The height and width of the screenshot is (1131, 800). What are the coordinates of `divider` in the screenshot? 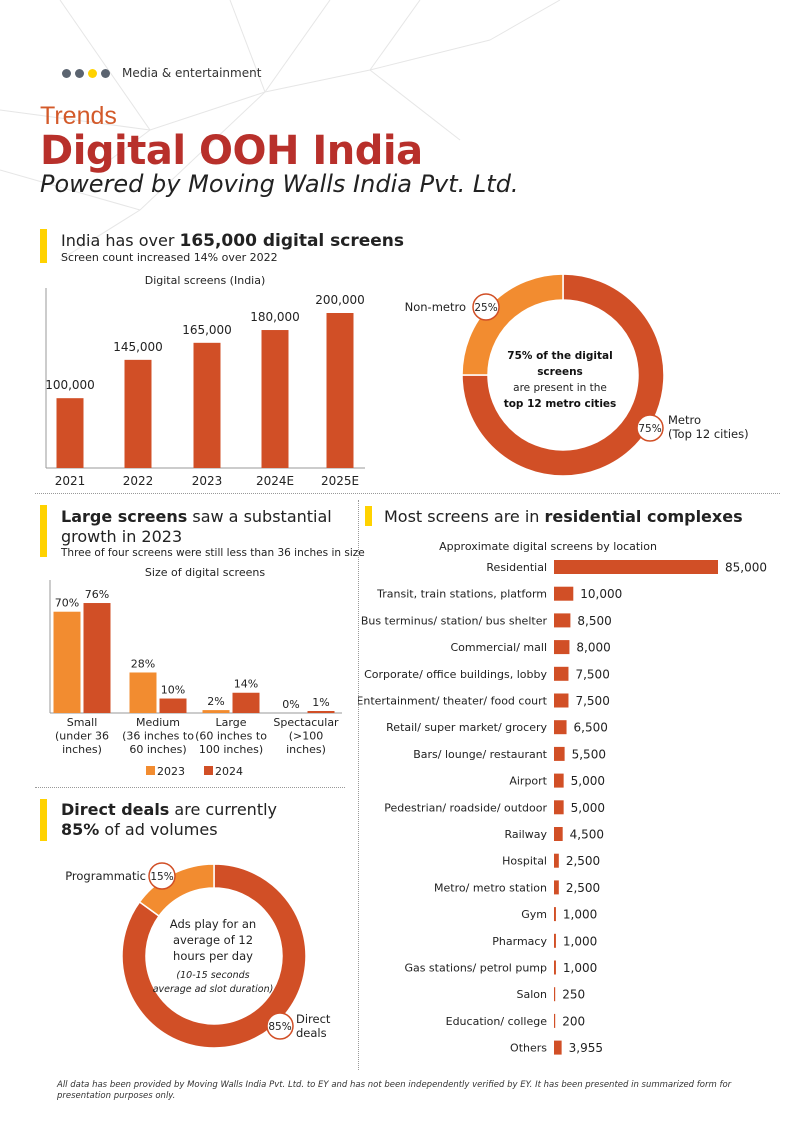 It's located at (358, 785).